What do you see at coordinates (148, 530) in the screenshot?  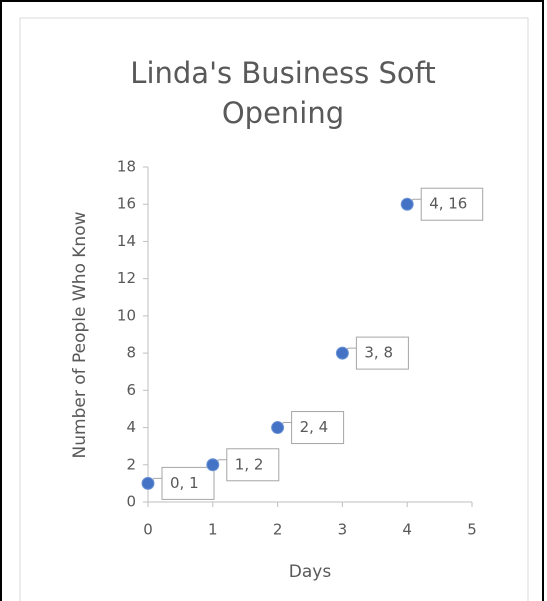 I see `x-tick-label: 0` at bounding box center [148, 530].